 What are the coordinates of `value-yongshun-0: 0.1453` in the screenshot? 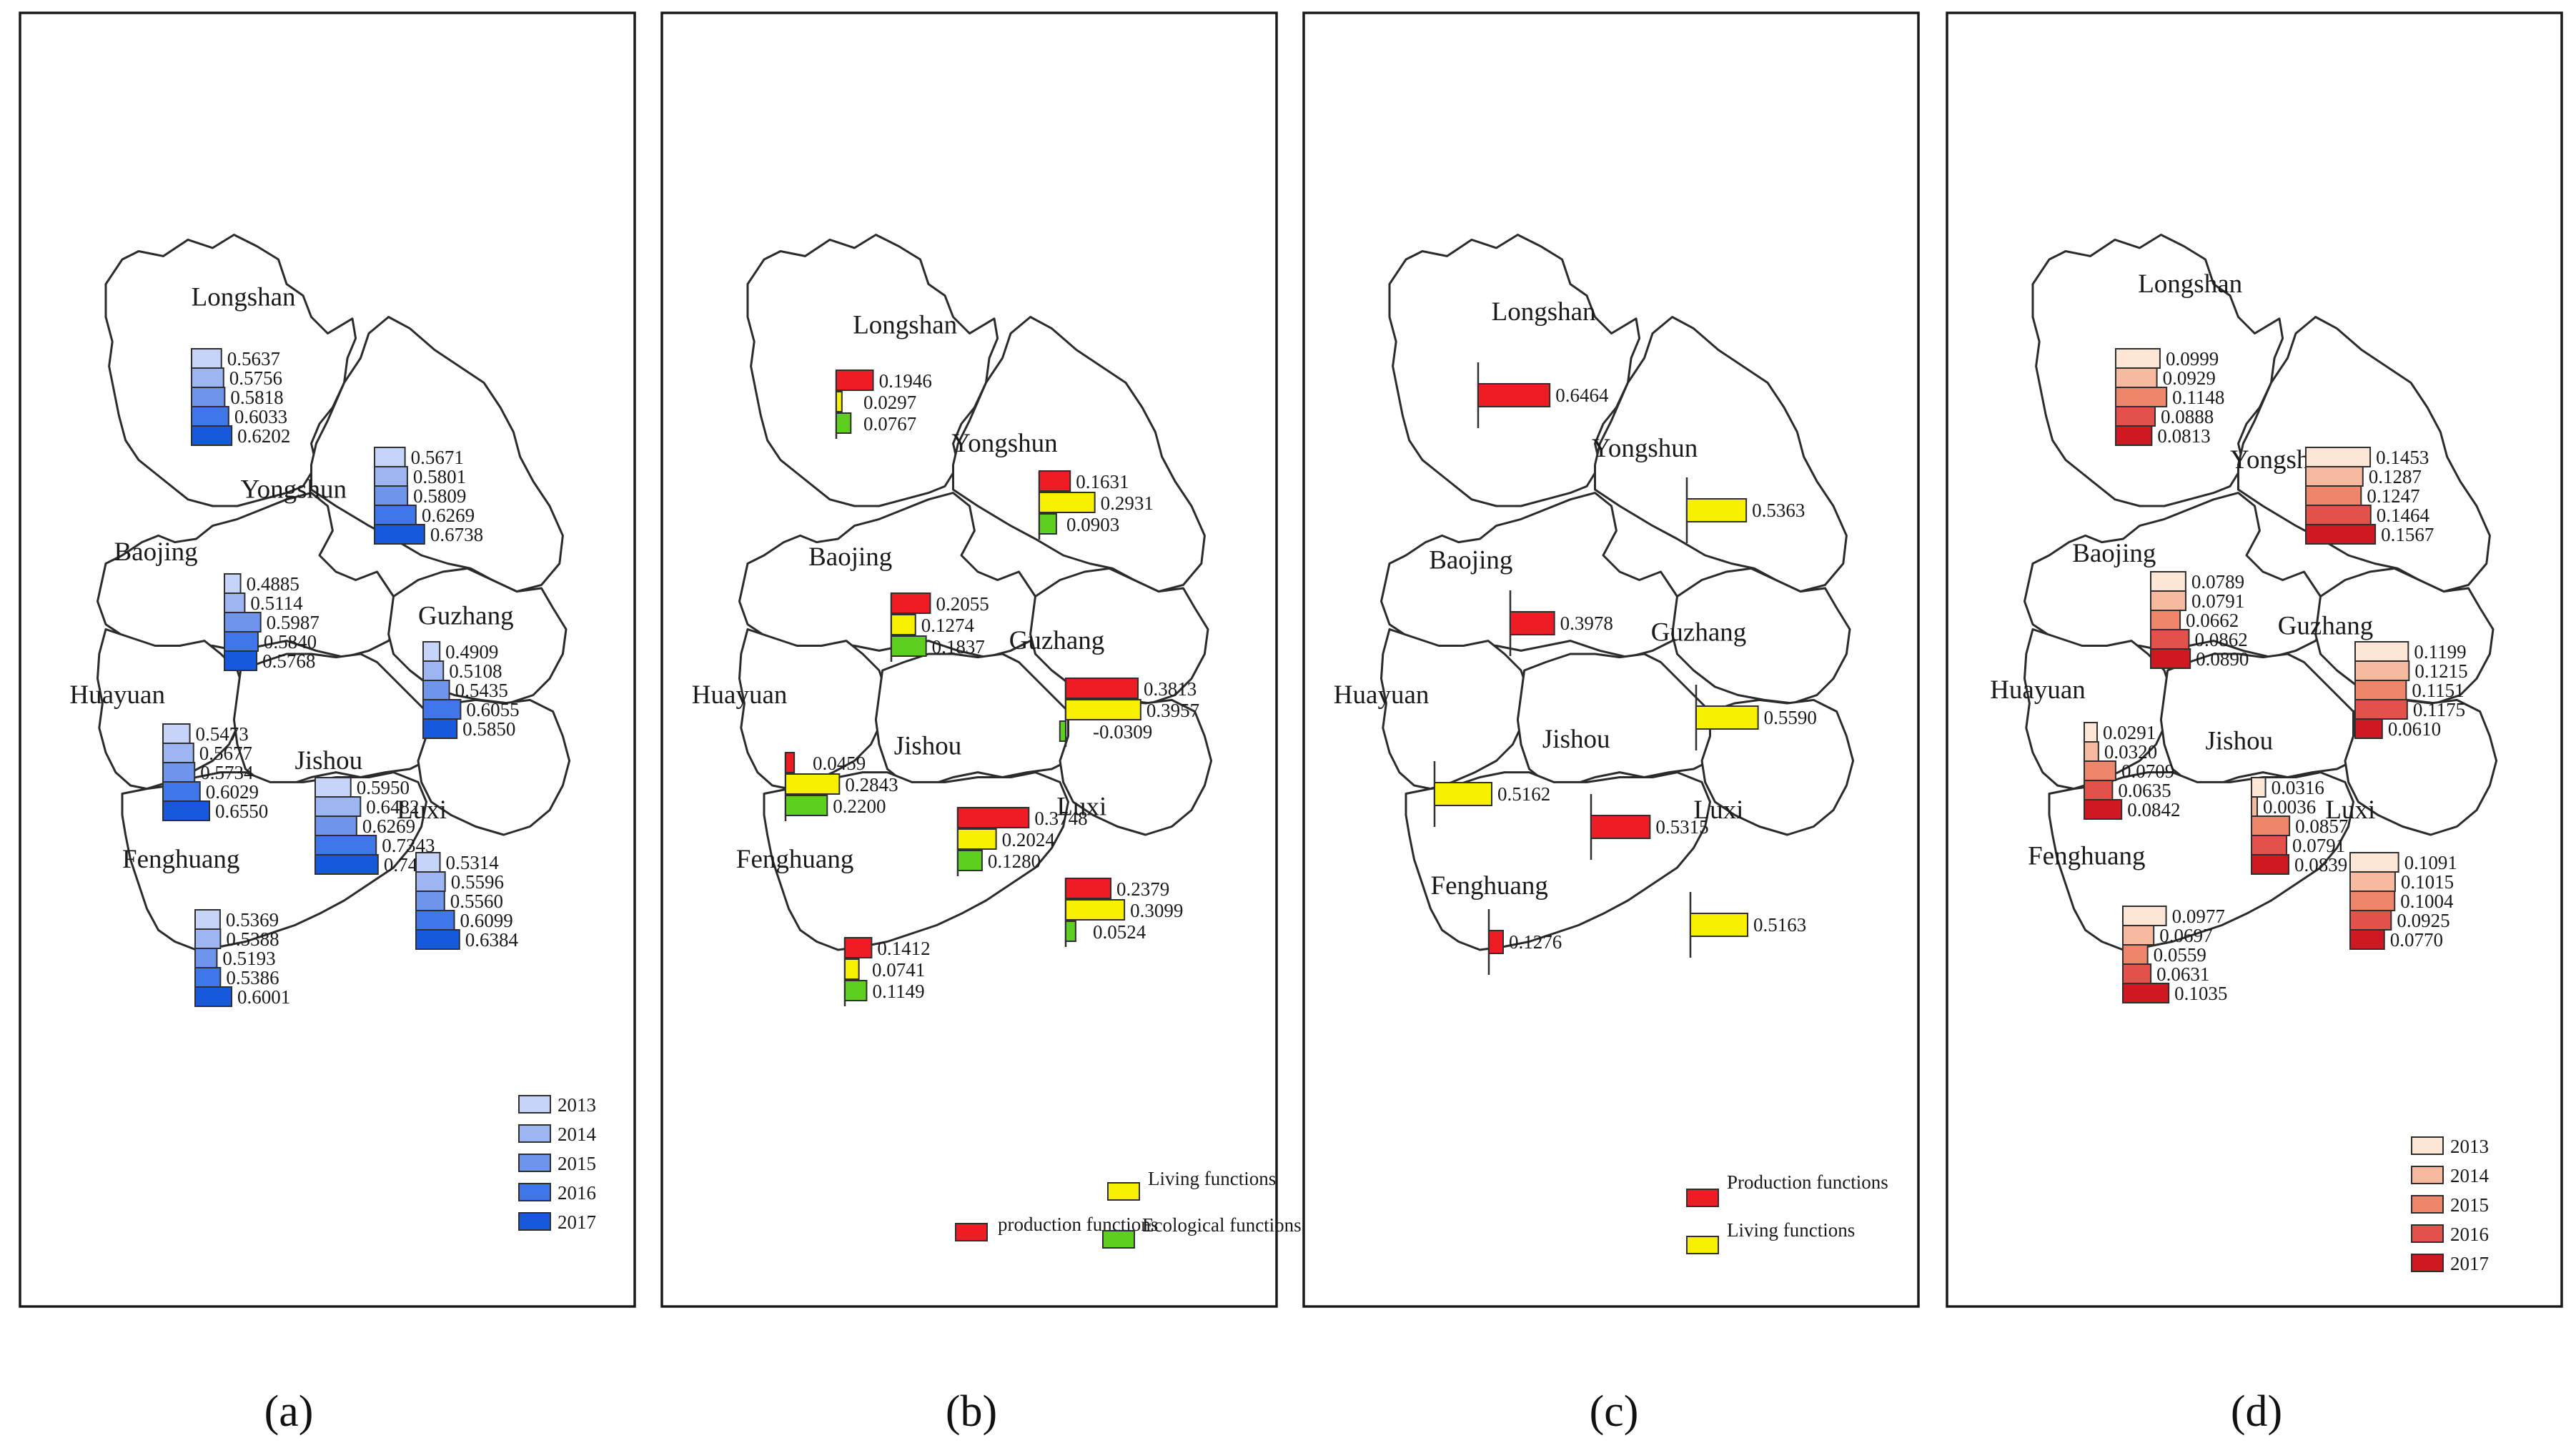 It's located at (2402, 457).